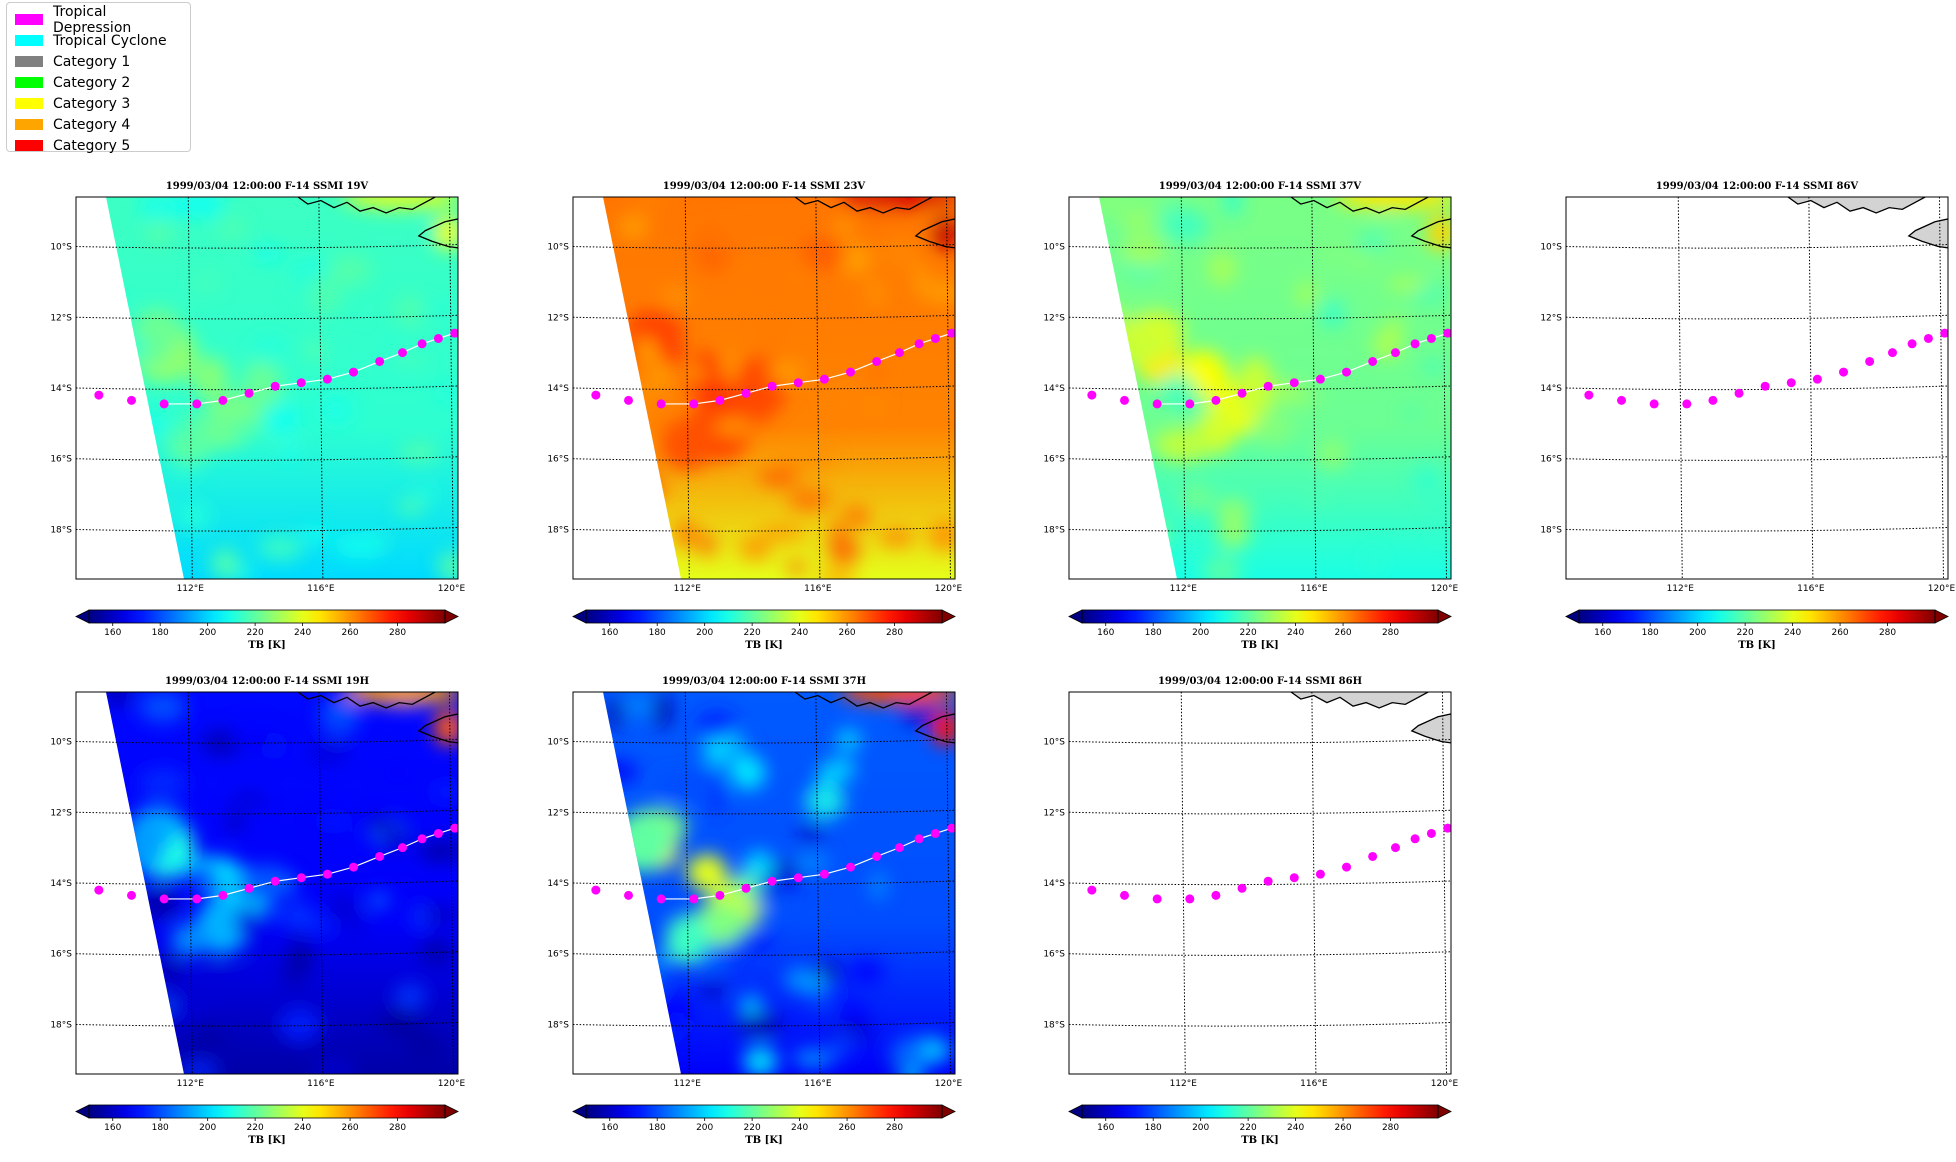 The image size is (1956, 1162). What do you see at coordinates (98, 145) in the screenshot?
I see `legend-item: Category 5` at bounding box center [98, 145].